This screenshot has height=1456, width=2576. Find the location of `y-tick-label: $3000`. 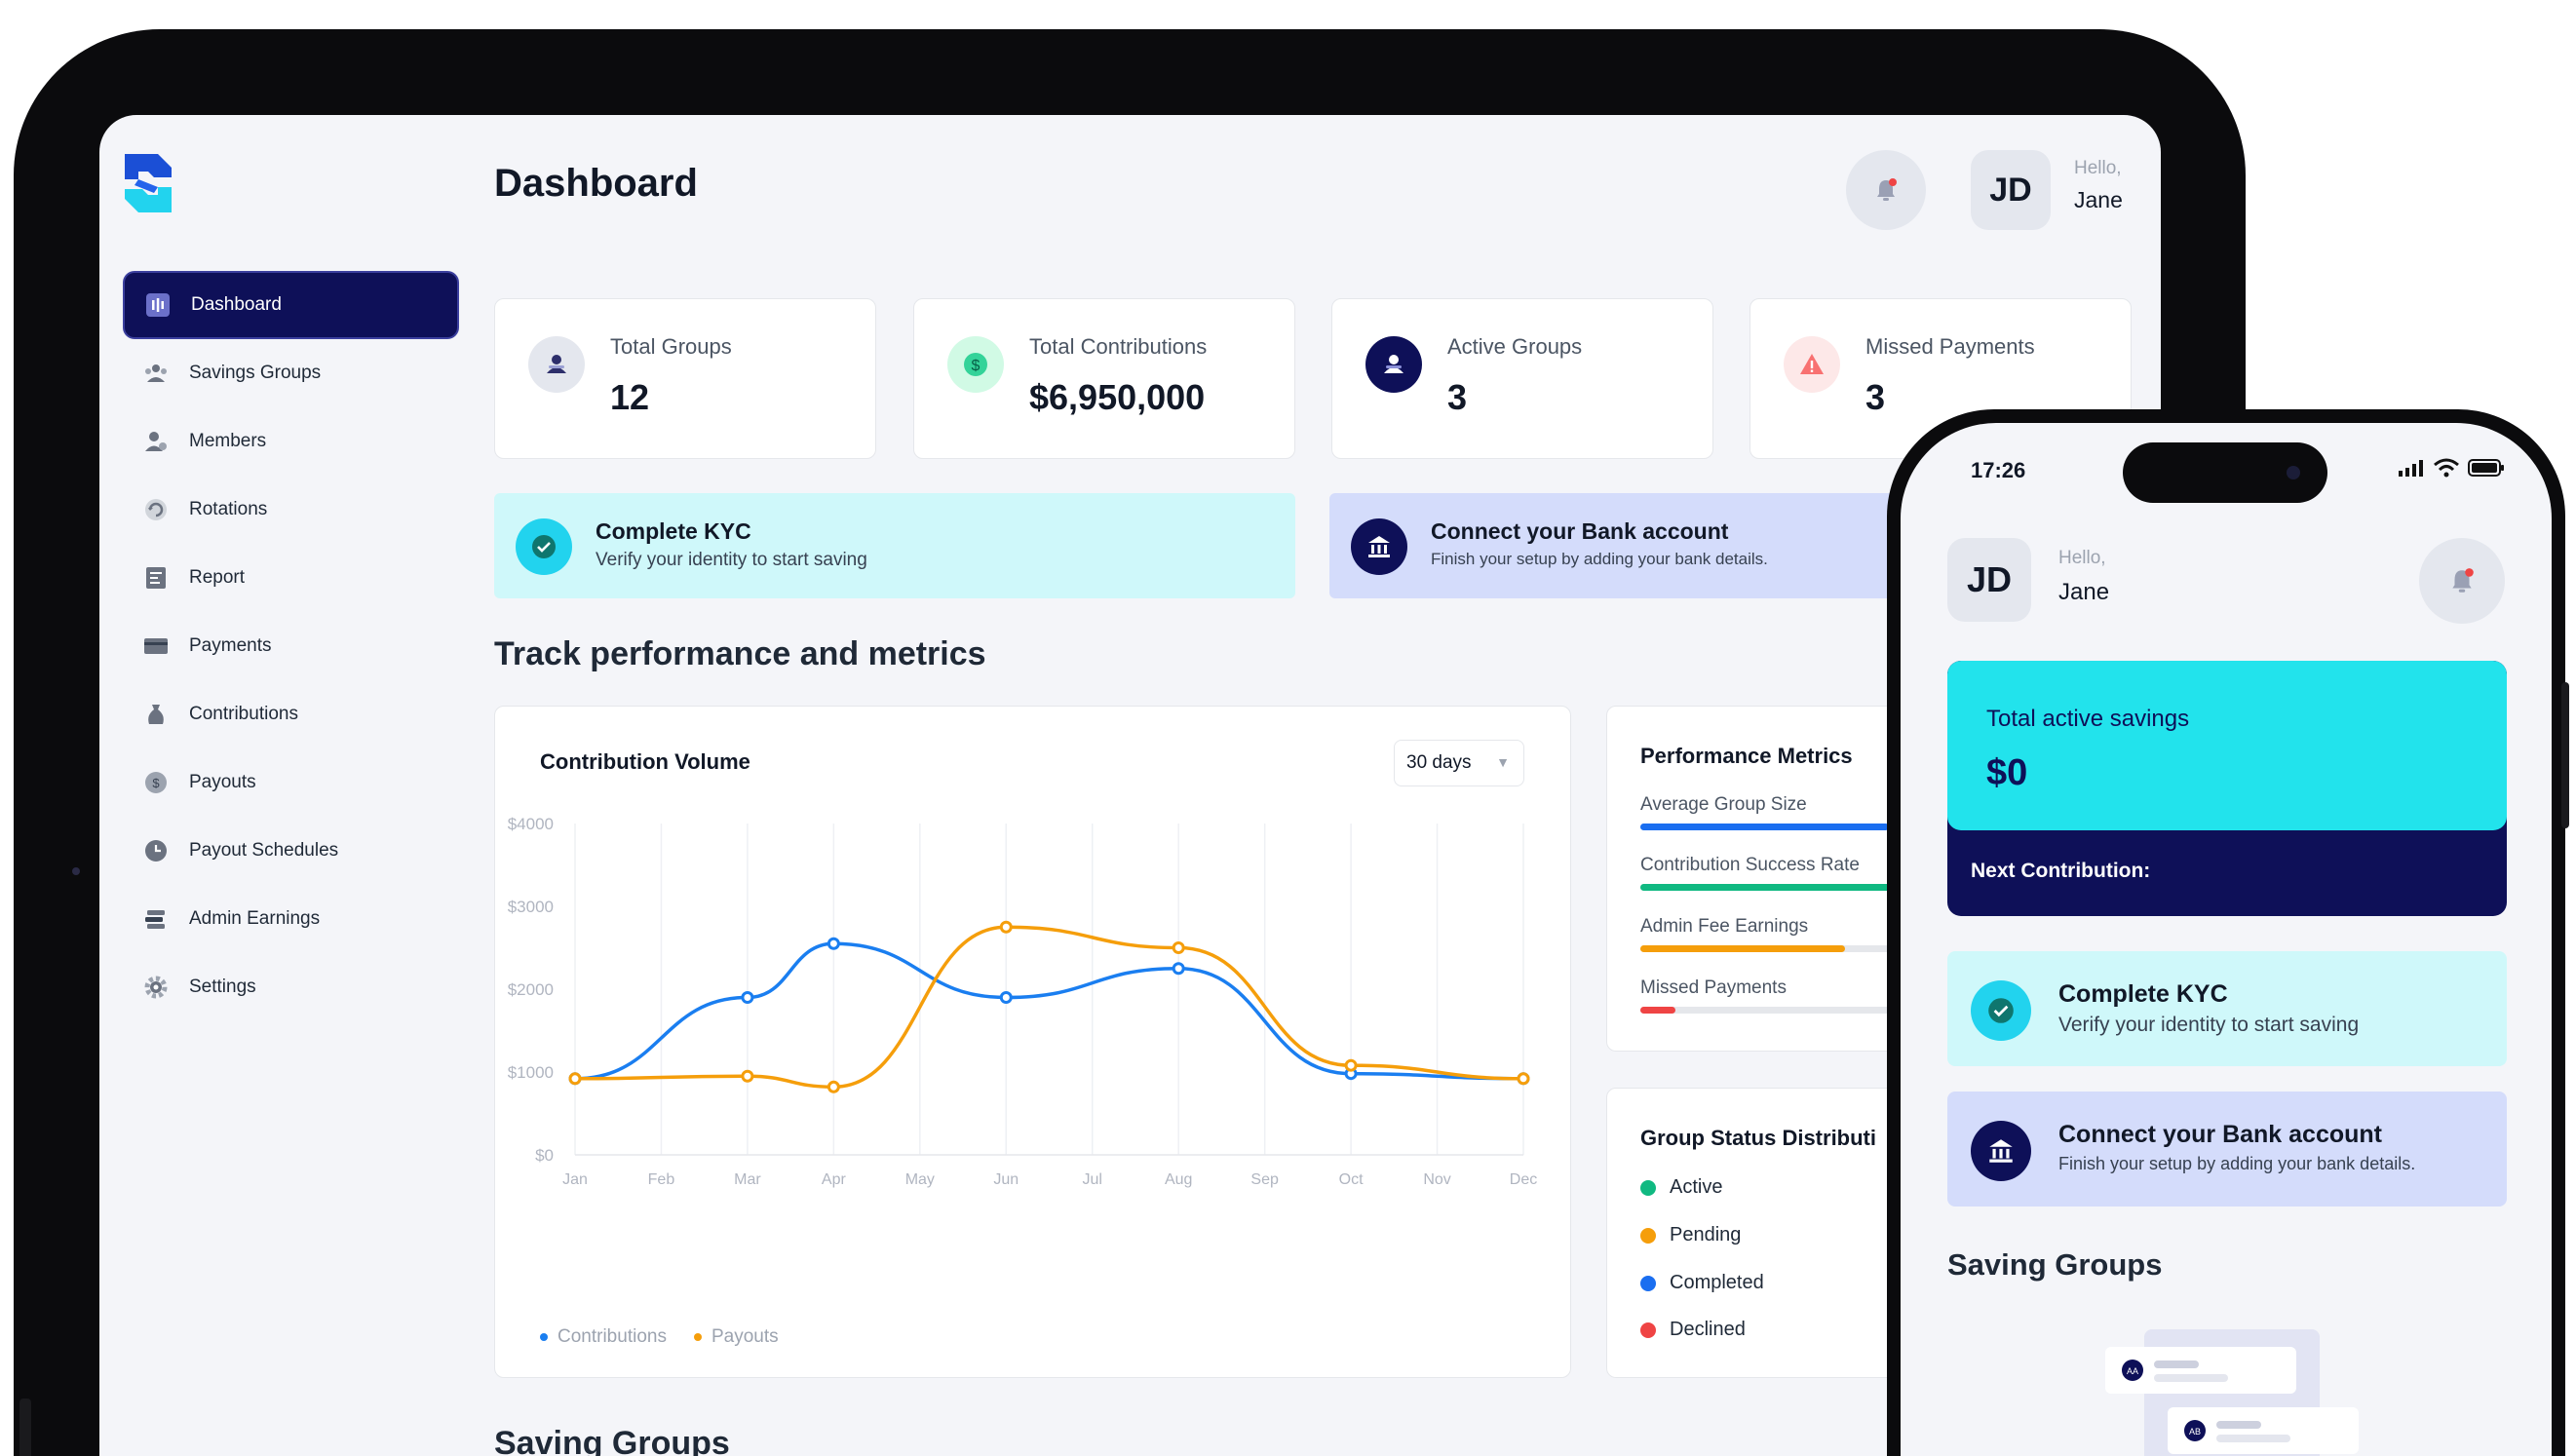

y-tick-label: $3000 is located at coordinates (531, 907).